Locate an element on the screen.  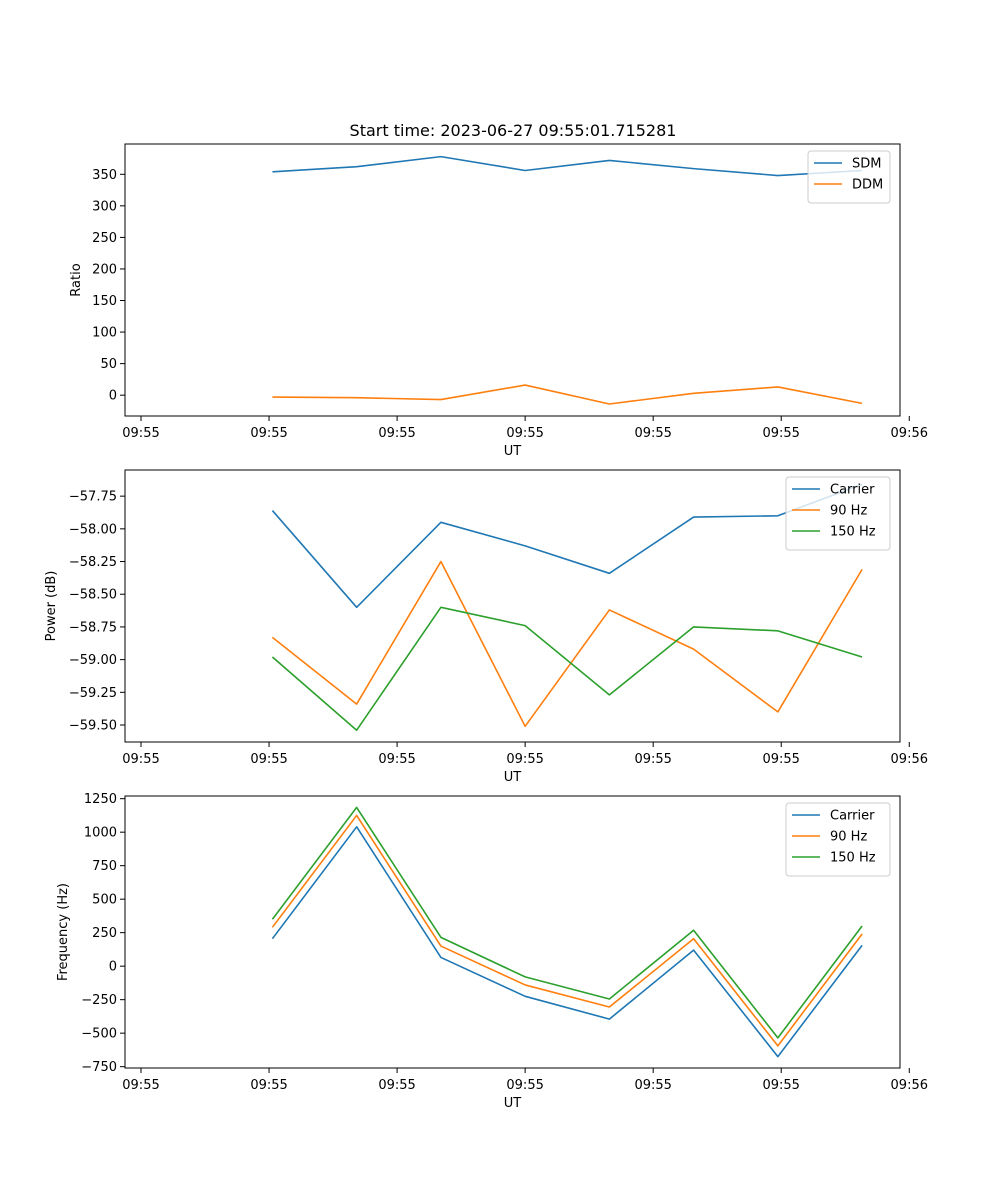
y-tick-label: 300 is located at coordinates (104, 206).